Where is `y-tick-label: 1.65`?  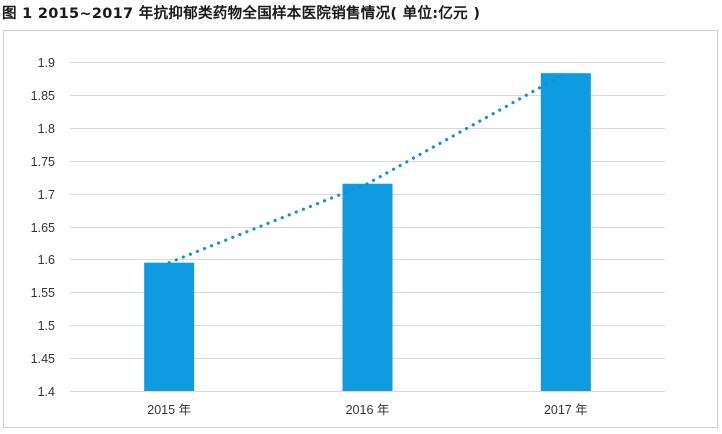 y-tick-label: 1.65 is located at coordinates (43, 228).